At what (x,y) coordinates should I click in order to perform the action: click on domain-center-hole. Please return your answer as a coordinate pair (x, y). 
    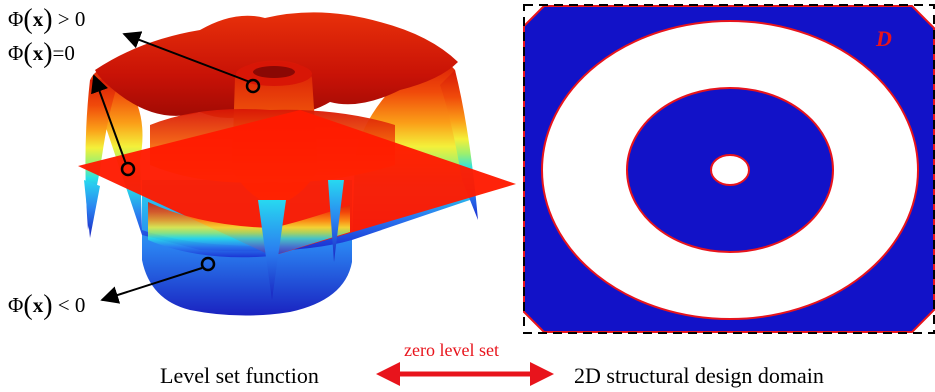
    Looking at the image, I should click on (730, 170).